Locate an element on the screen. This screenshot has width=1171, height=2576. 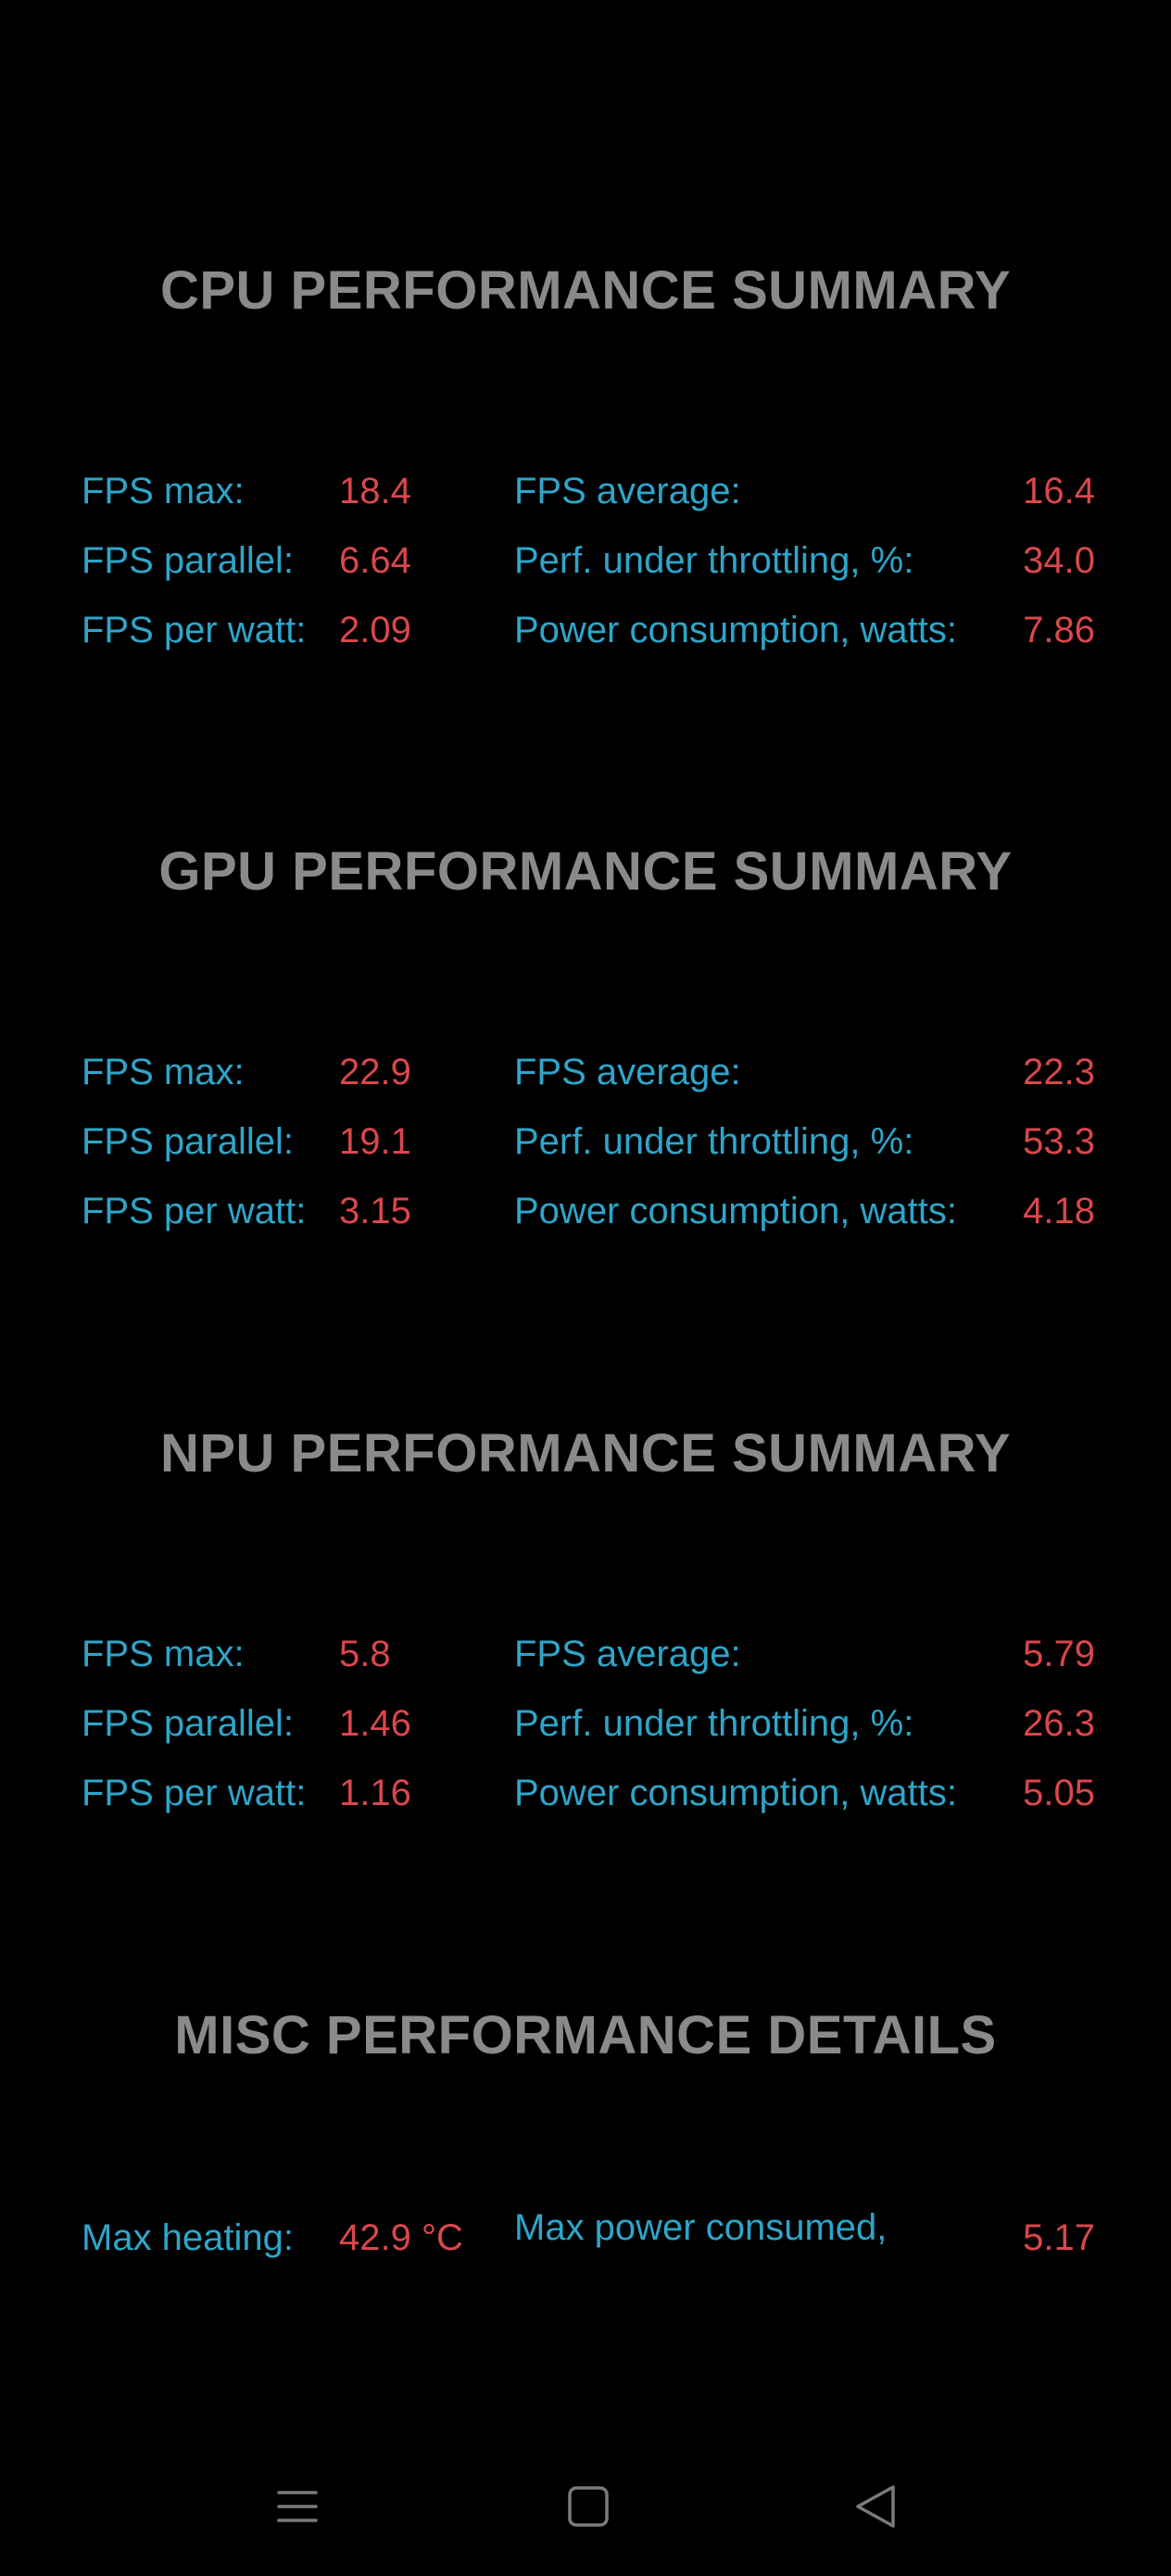
menu-button is located at coordinates (297, 2506).